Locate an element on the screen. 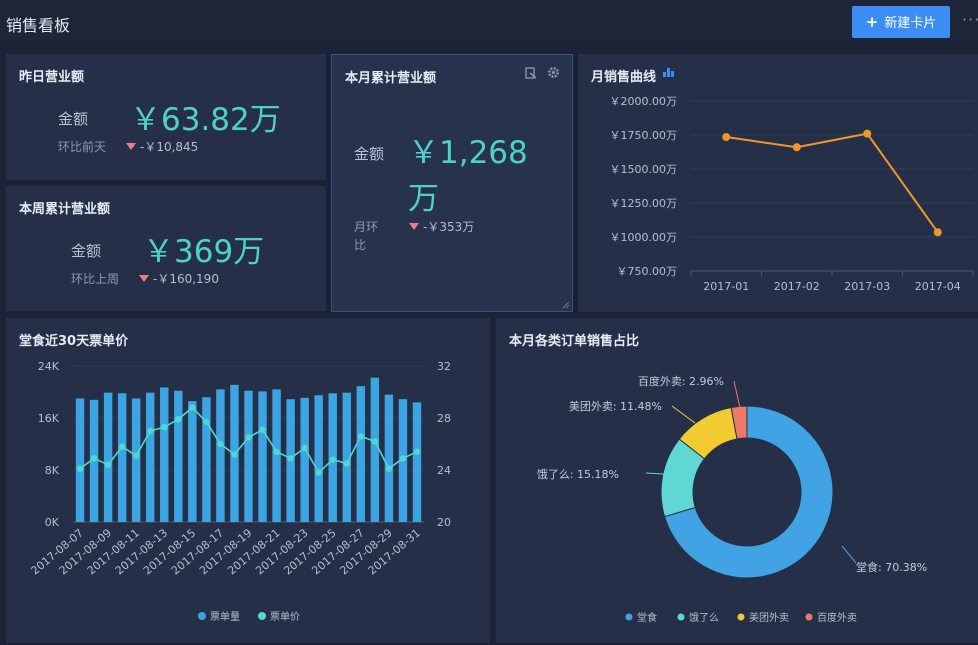 This screenshot has height=645, width=978. gear-icon is located at coordinates (553, 72).